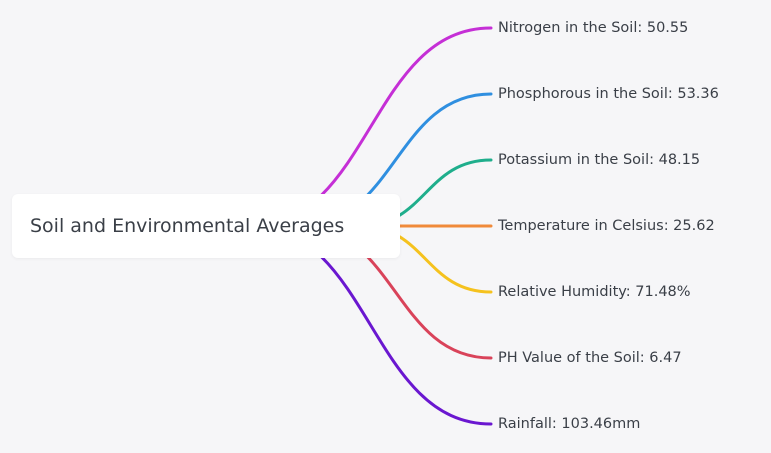 Image resolution: width=771 pixels, height=453 pixels. What do you see at coordinates (590, 358) in the screenshot?
I see `branch-node-ph: PH Value of the Soil: 6.47` at bounding box center [590, 358].